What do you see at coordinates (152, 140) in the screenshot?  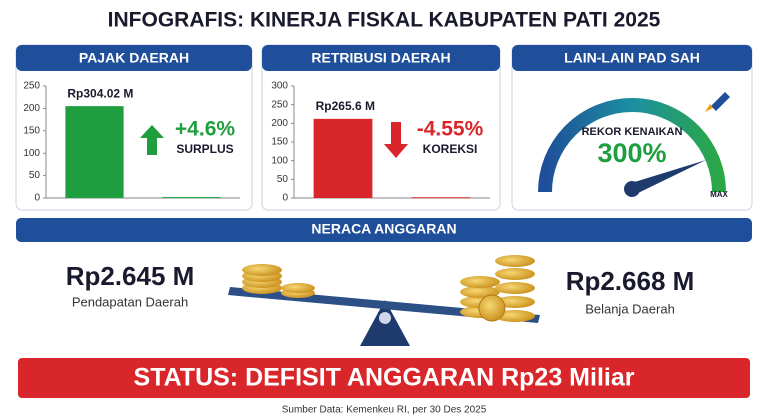 I see `up-arrow` at bounding box center [152, 140].